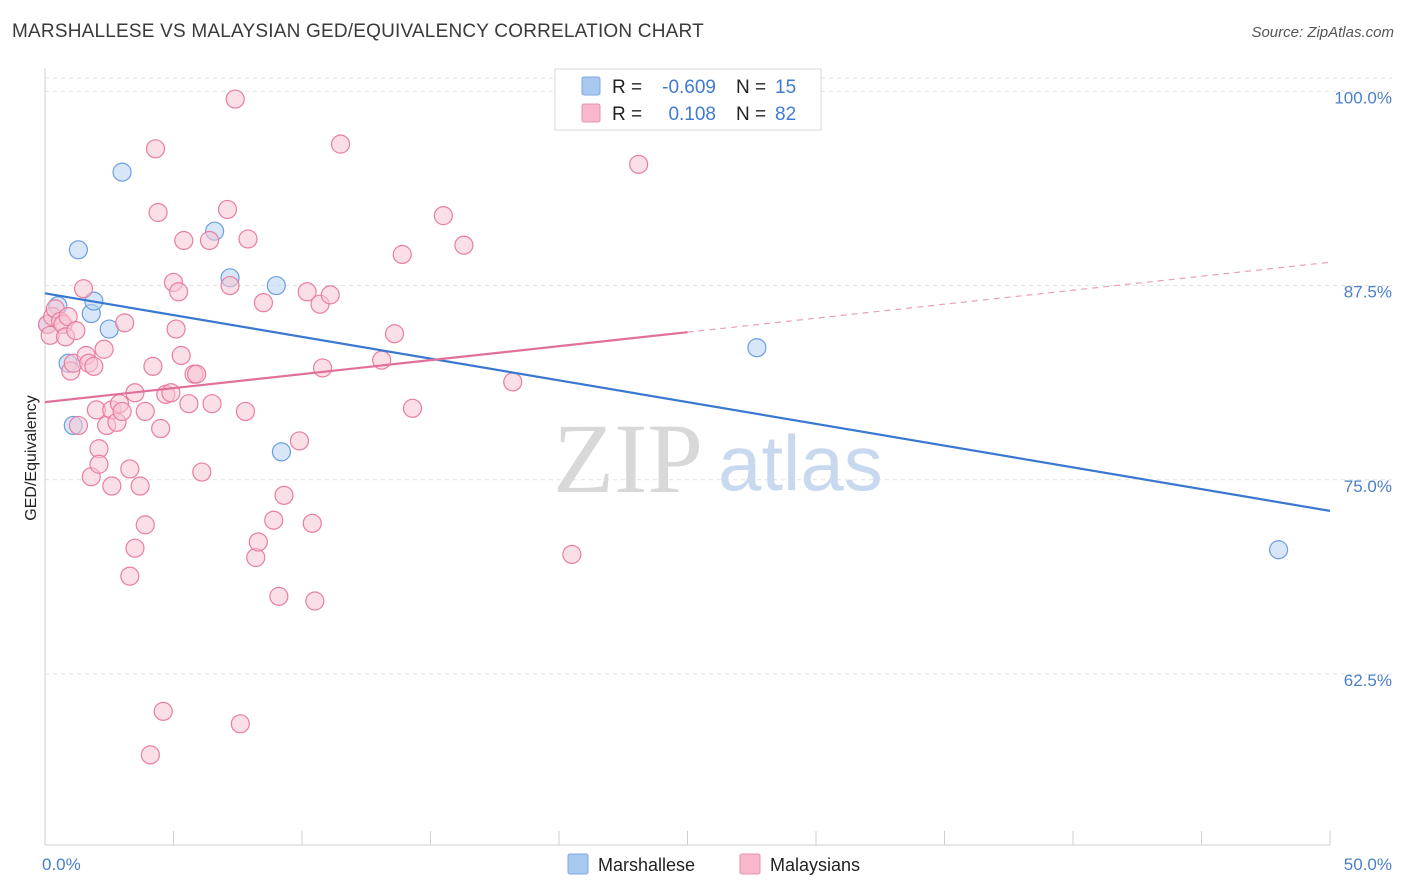 Image resolution: width=1406 pixels, height=892 pixels. I want to click on y-axis-label: GED/Equivalency, so click(31, 457).